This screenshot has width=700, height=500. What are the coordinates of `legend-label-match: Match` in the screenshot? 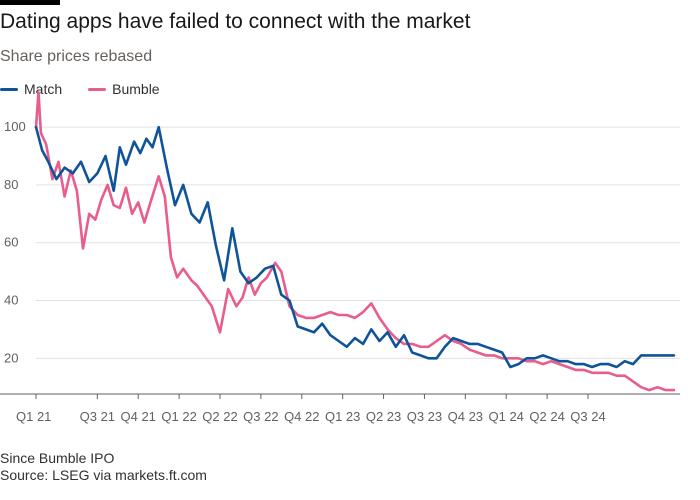 It's located at (43, 89).